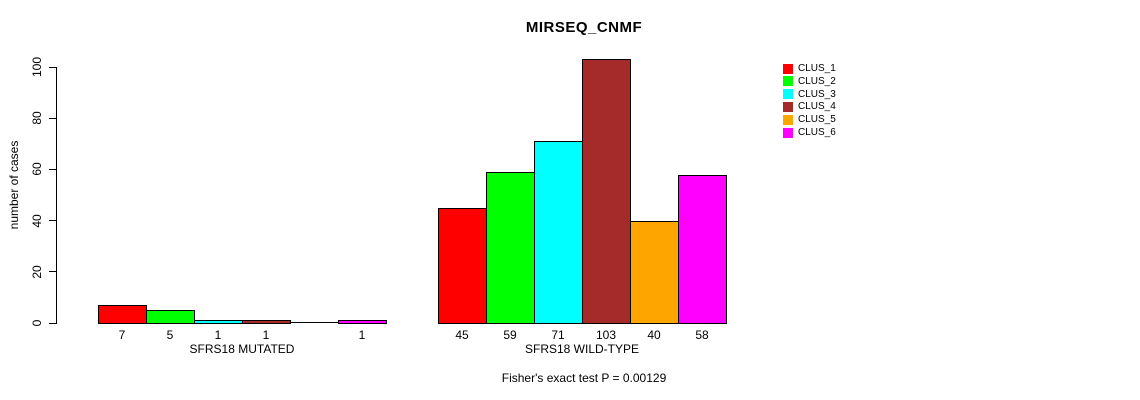 This screenshot has width=1140, height=400. I want to click on legend-item: CLUS_4, so click(809, 106).